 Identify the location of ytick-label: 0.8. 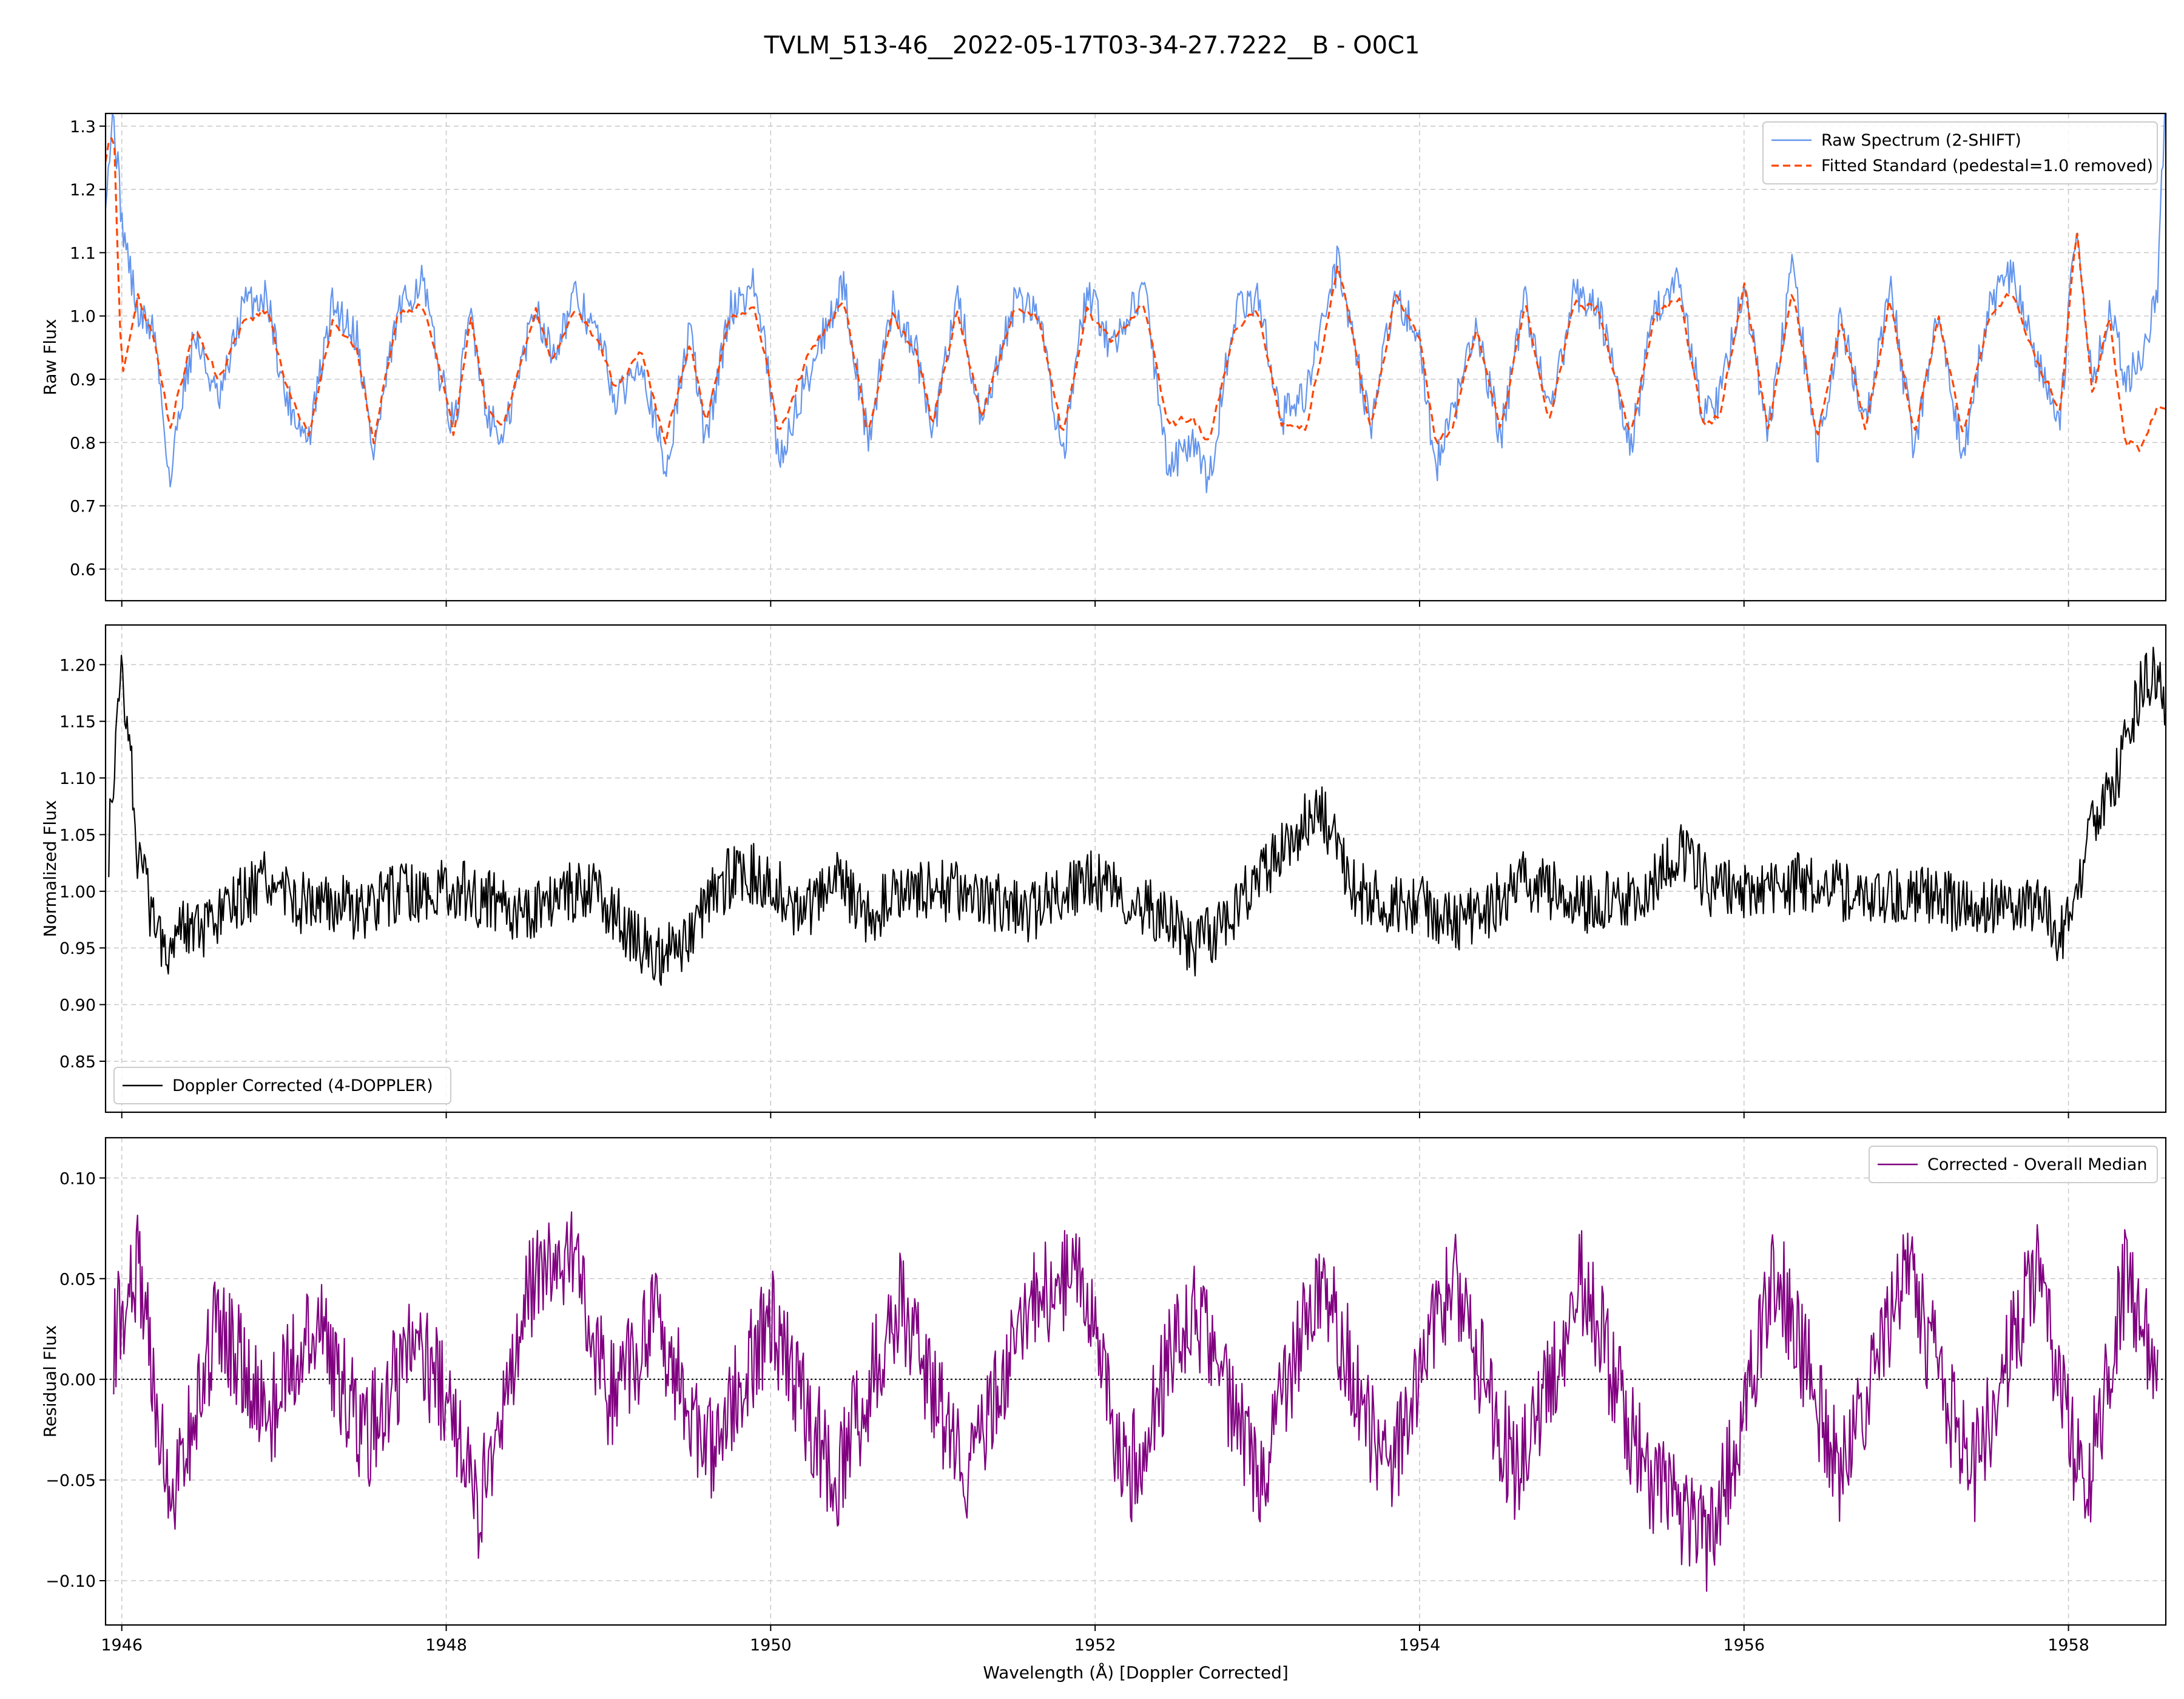
(83, 443).